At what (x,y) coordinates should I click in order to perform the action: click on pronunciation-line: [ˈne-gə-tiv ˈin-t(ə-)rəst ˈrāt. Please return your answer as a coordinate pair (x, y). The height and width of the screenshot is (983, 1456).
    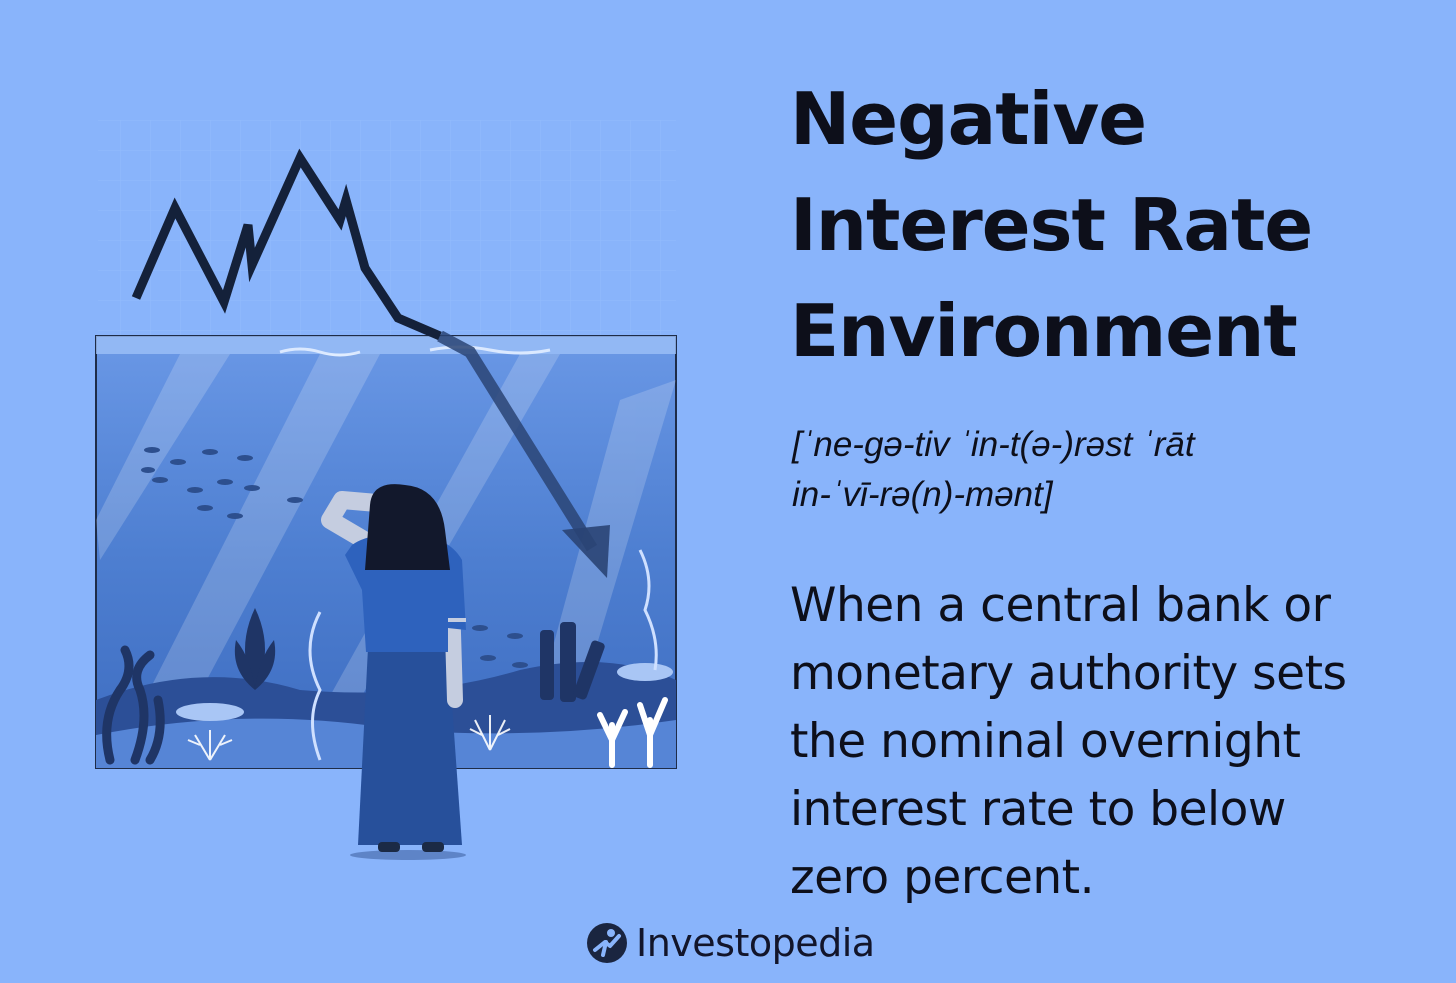
    Looking at the image, I should click on (993, 444).